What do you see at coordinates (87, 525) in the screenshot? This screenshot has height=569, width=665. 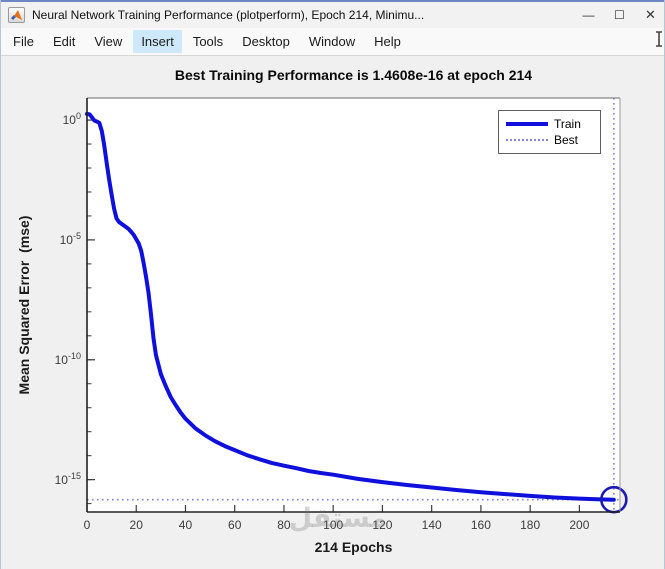 I see `x-tick-label: 0` at bounding box center [87, 525].